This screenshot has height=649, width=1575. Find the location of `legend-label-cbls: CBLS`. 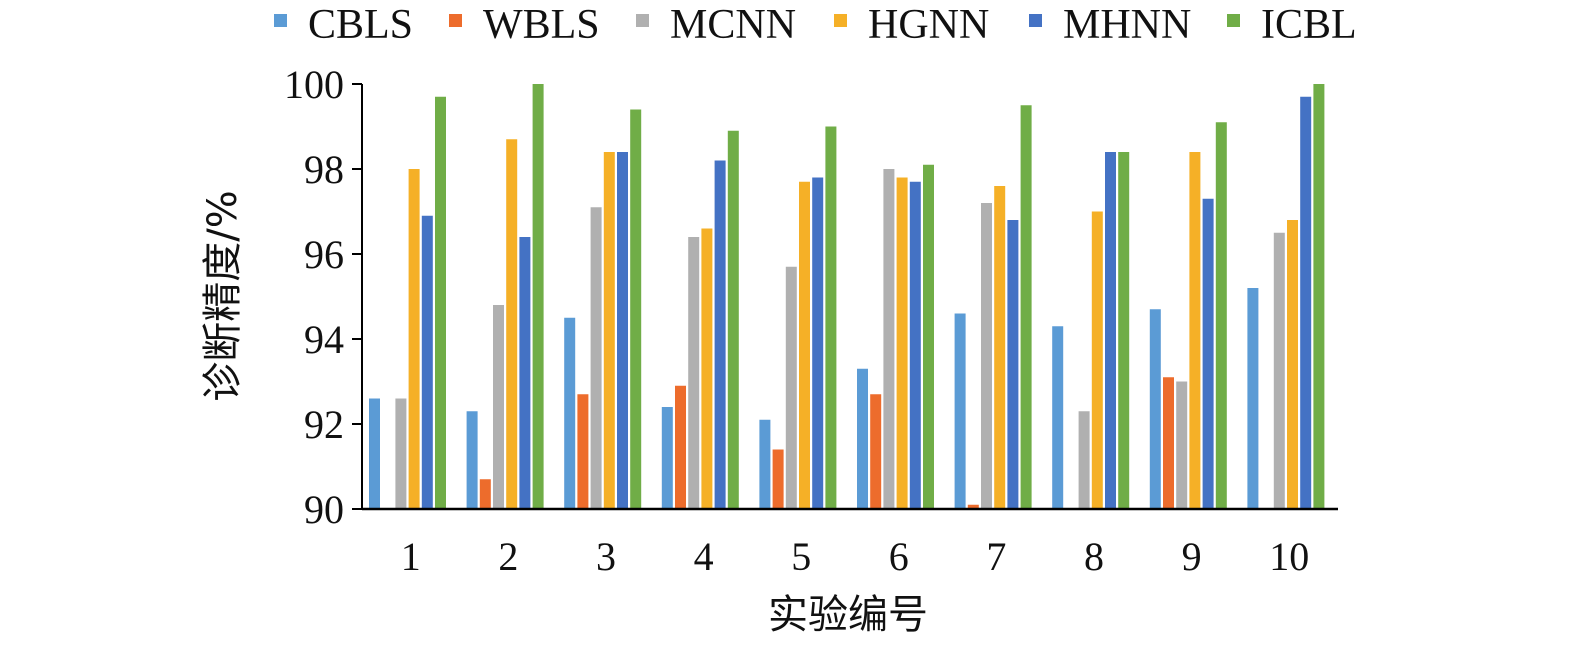

legend-label-cbls: CBLS is located at coordinates (360, 25).